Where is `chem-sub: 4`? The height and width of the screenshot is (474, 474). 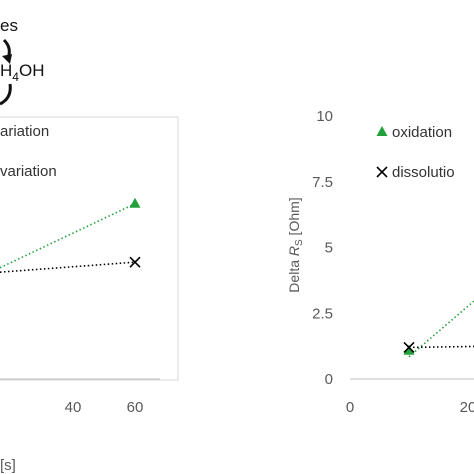 chem-sub: 4 is located at coordinates (15, 77).